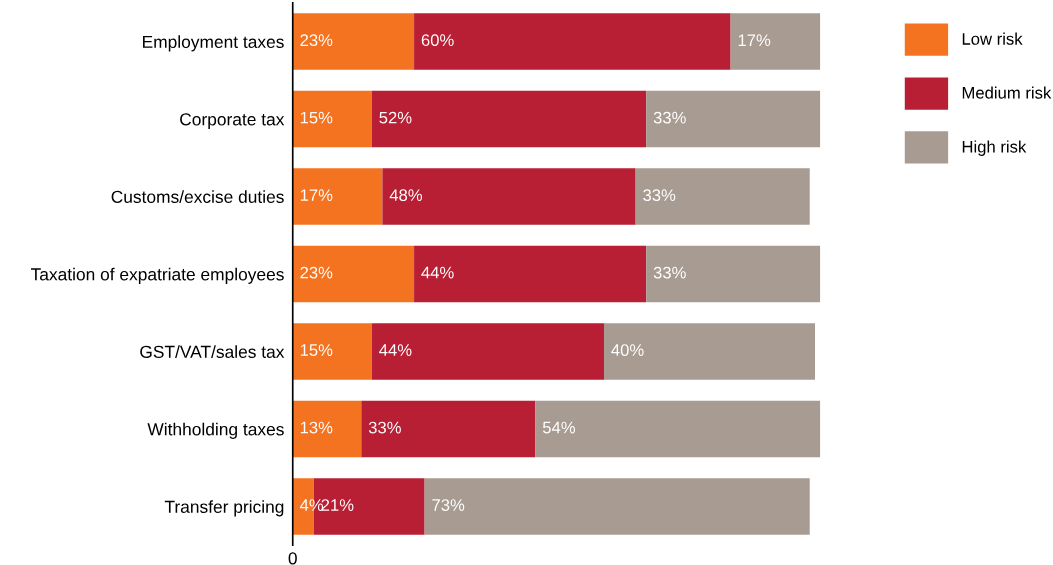  What do you see at coordinates (213, 43) in the screenshot?
I see `y-tick-label: Employment taxes` at bounding box center [213, 43].